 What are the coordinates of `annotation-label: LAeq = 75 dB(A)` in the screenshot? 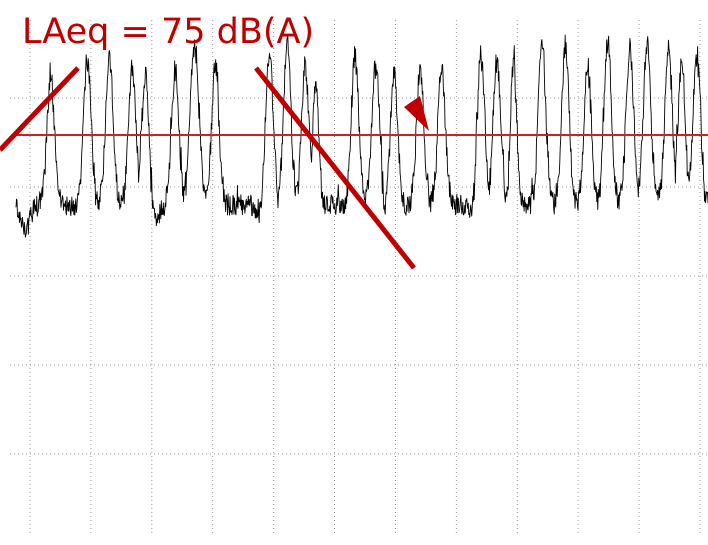 It's located at (168, 32).